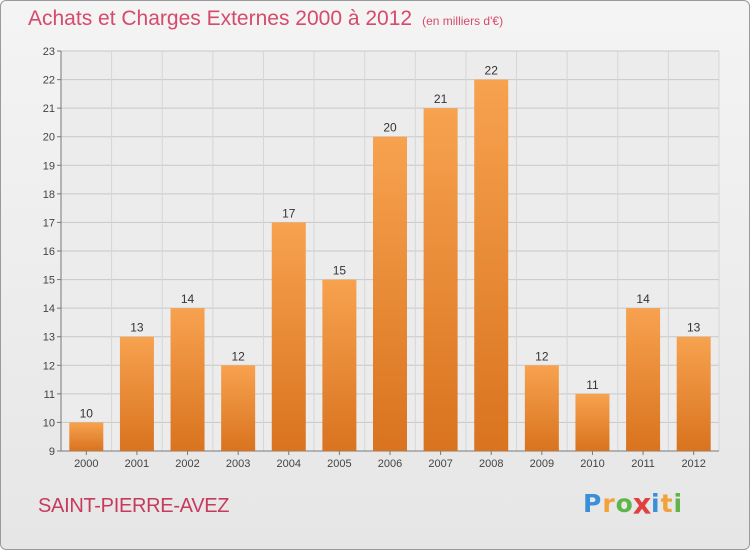  I want to click on y-tick-label: 23, so click(49, 52).